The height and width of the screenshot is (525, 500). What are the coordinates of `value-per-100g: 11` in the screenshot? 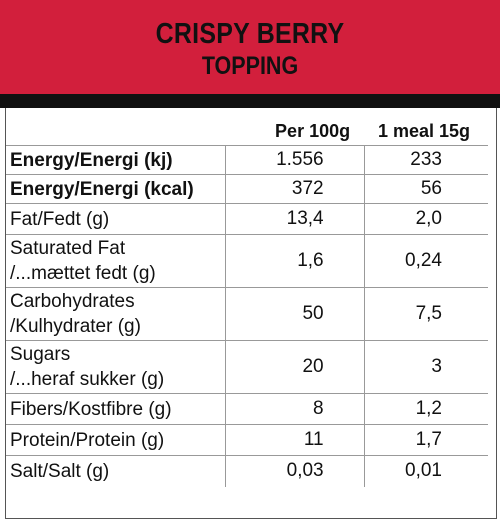 It's located at (295, 440).